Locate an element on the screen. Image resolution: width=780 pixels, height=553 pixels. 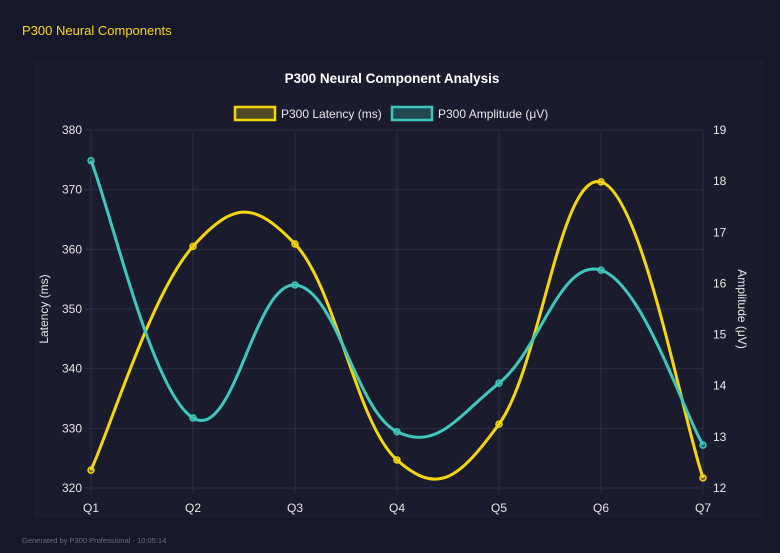
y2-tick-label: 13 is located at coordinates (720, 437).